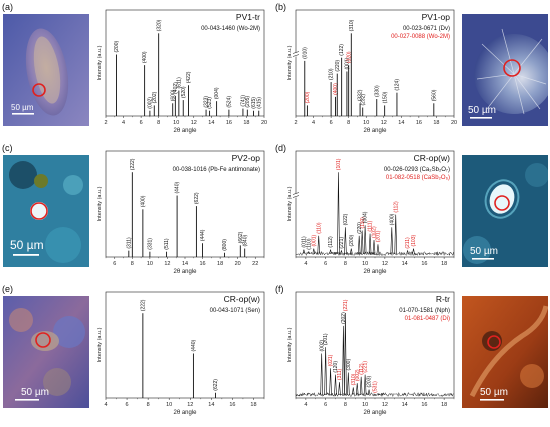  Describe the element at coordinates (158, 123) in the screenshot. I see `x-tick-label: 8` at that location.